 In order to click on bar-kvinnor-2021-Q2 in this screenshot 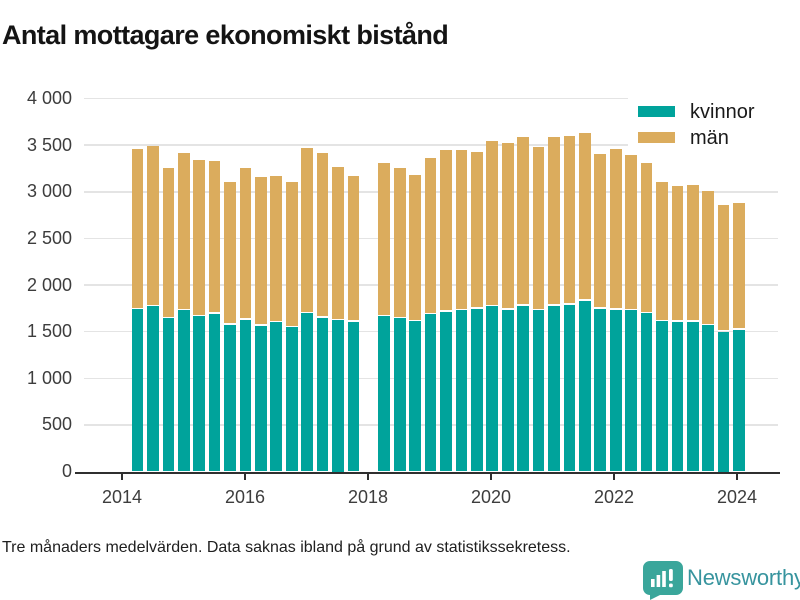, I will do `click(569, 388)`.